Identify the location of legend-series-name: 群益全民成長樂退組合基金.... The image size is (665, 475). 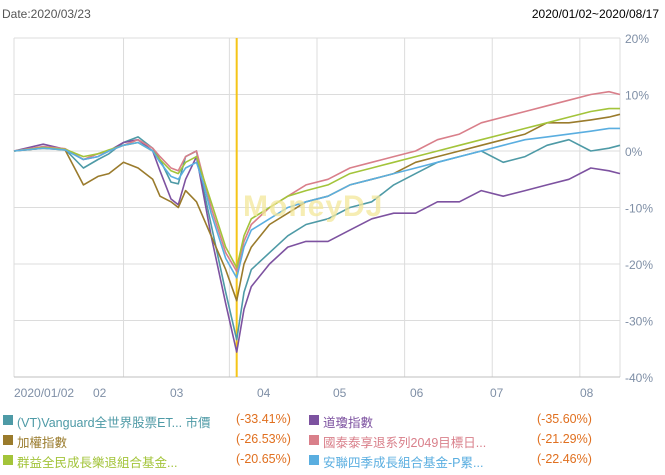
(97, 463).